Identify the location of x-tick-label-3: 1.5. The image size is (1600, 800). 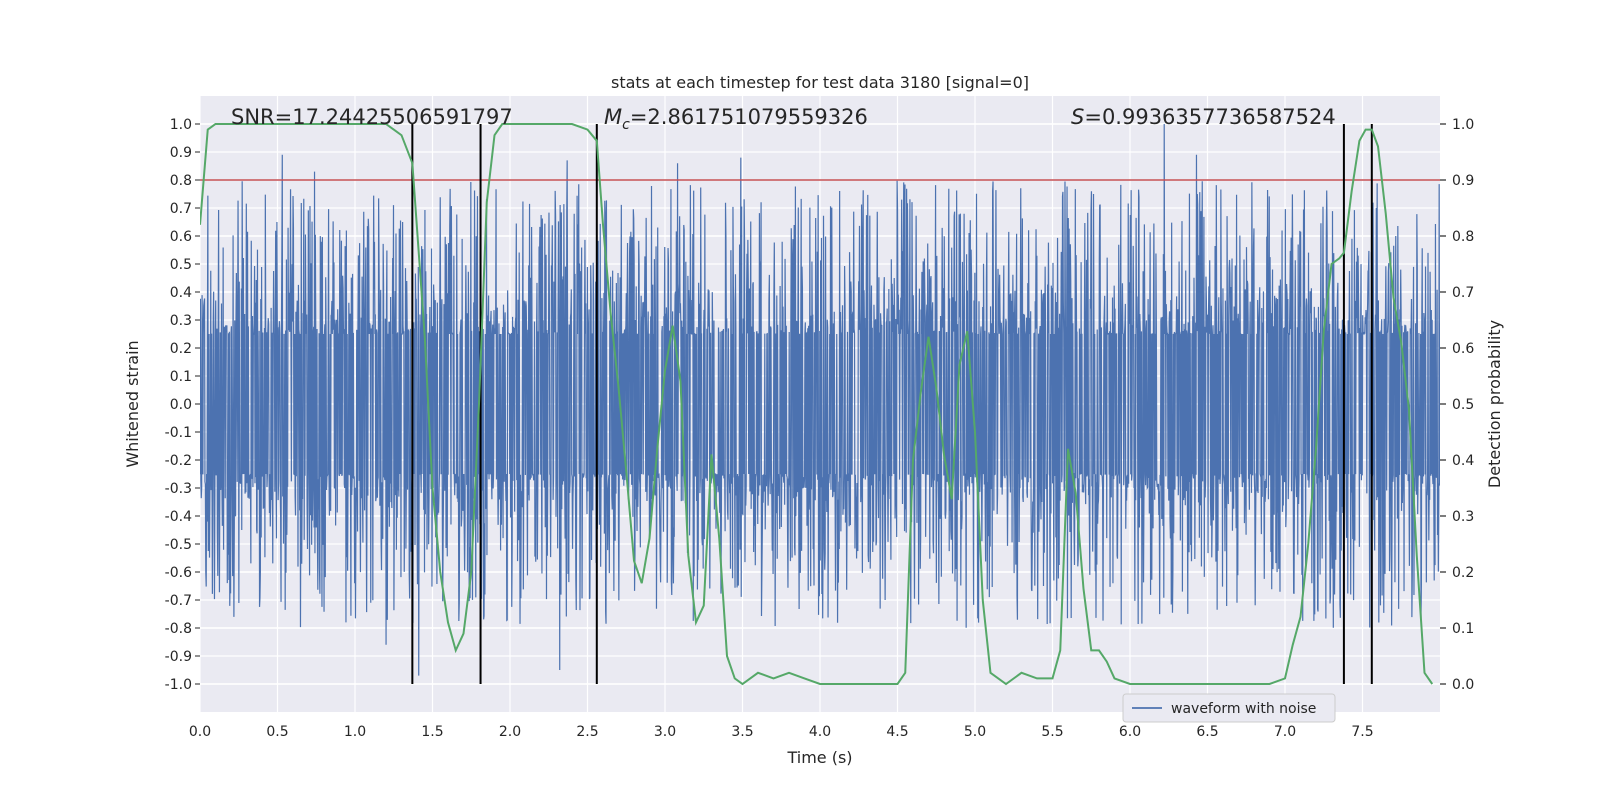
(432, 732).